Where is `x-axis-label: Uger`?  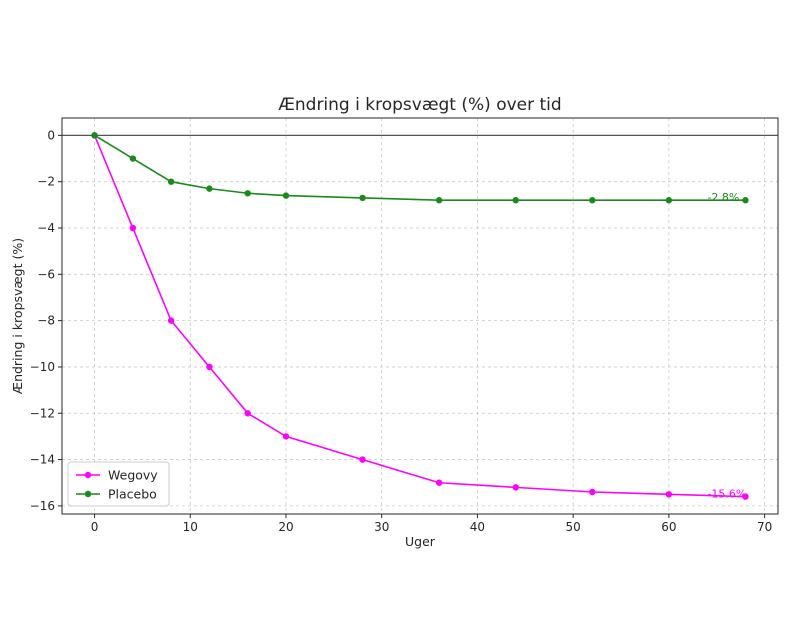 x-axis-label: Uger is located at coordinates (420, 541).